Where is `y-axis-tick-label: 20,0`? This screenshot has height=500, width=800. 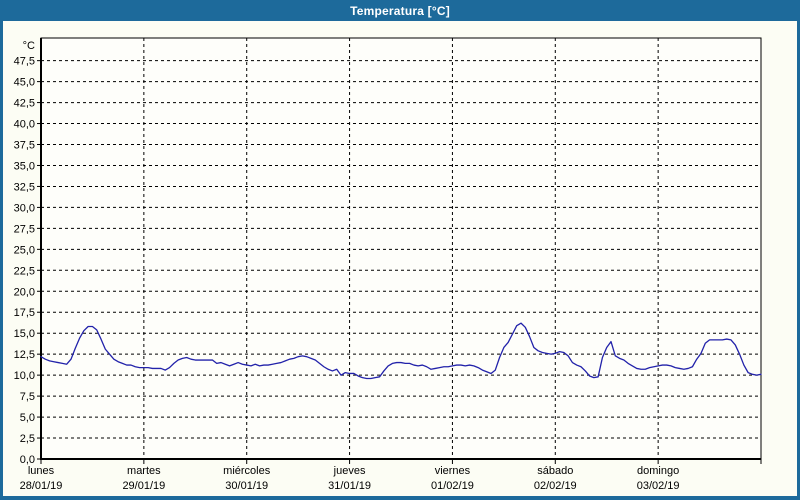
y-axis-tick-label: 20,0 is located at coordinates (24, 292).